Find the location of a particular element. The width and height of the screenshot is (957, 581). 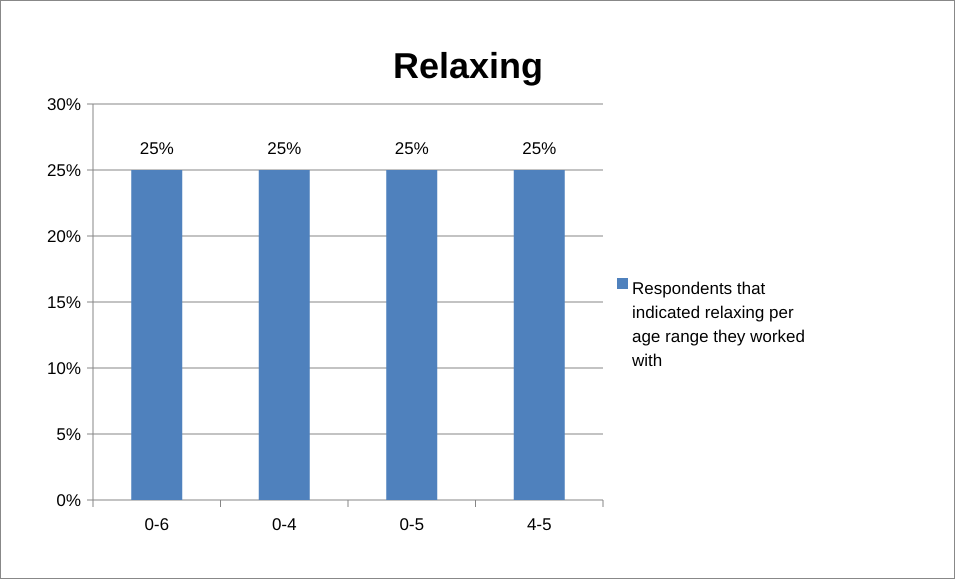

y-tick-label: 25% is located at coordinates (63, 170).